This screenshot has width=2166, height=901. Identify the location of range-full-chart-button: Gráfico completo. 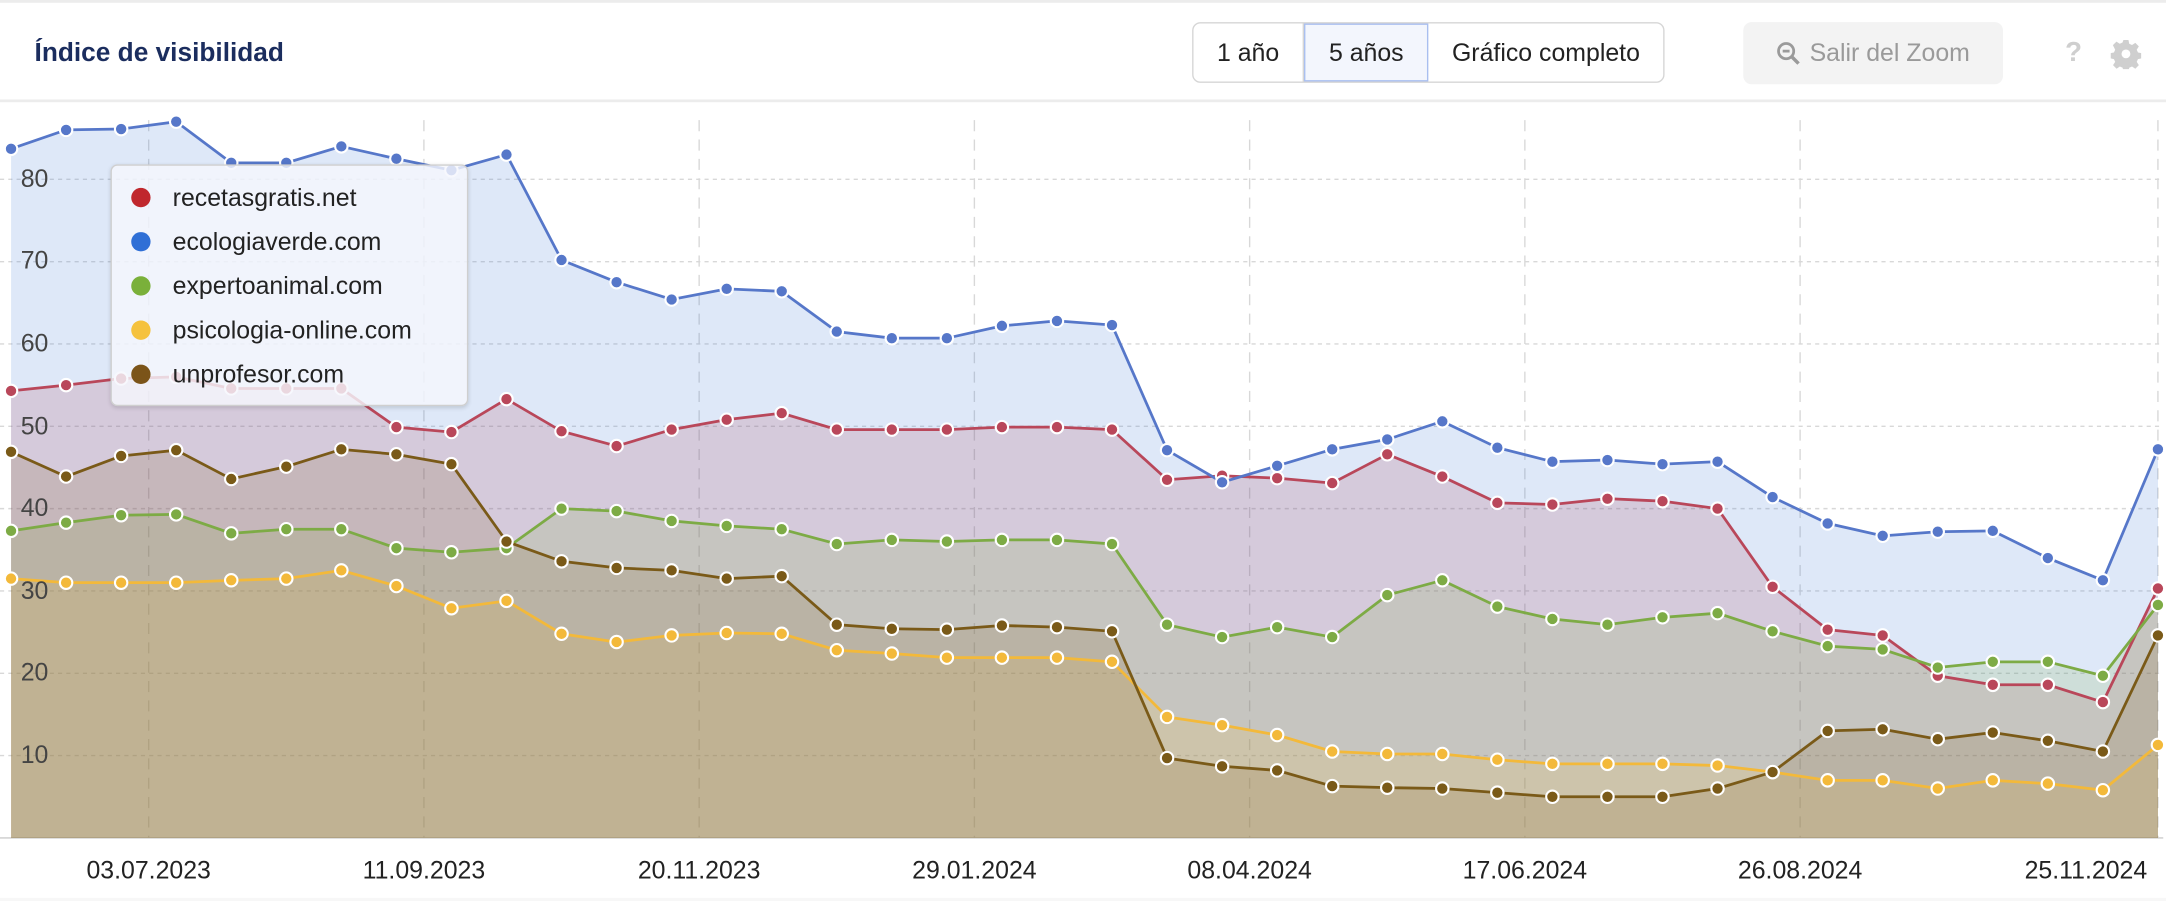
(1545, 52).